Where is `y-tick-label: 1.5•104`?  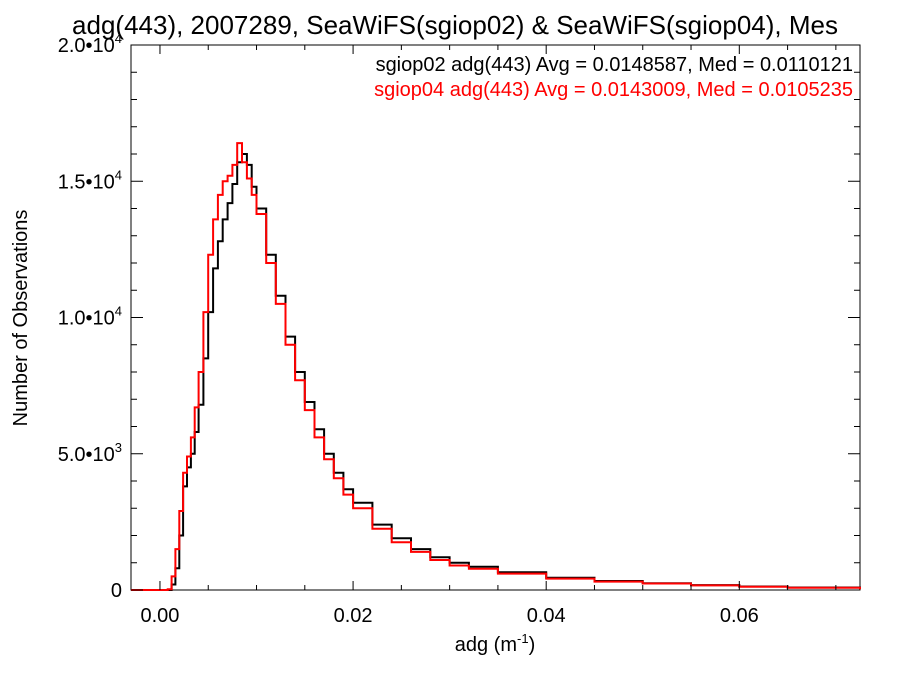 y-tick-label: 1.5•104 is located at coordinates (90, 180).